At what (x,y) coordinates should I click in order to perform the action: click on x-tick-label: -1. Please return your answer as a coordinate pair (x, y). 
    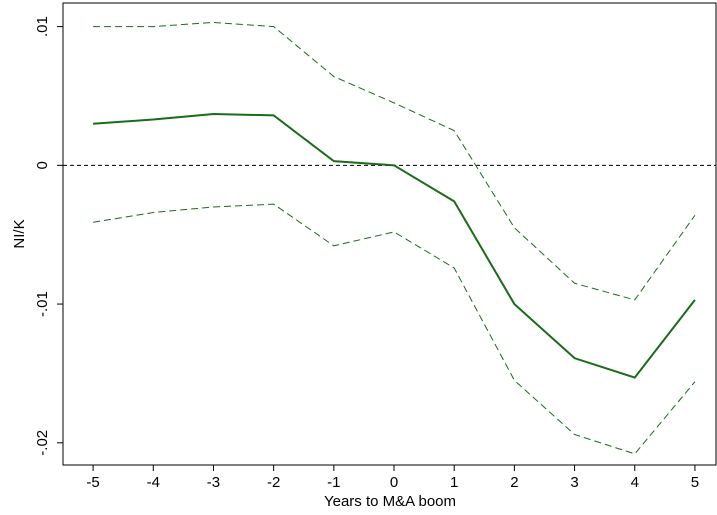
    Looking at the image, I should click on (333, 482).